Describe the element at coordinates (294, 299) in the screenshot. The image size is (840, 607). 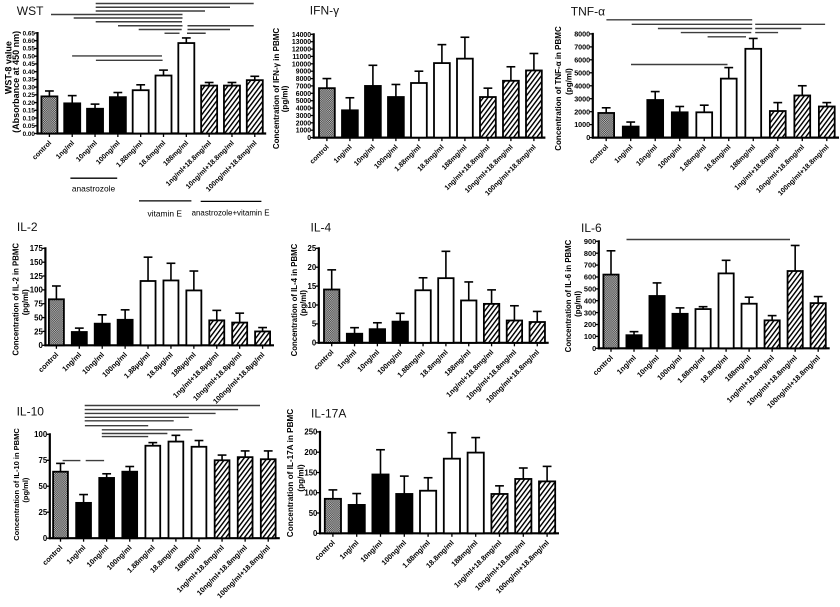
I see `svg-text: Concentration of IL-4 in PBMC` at that location.